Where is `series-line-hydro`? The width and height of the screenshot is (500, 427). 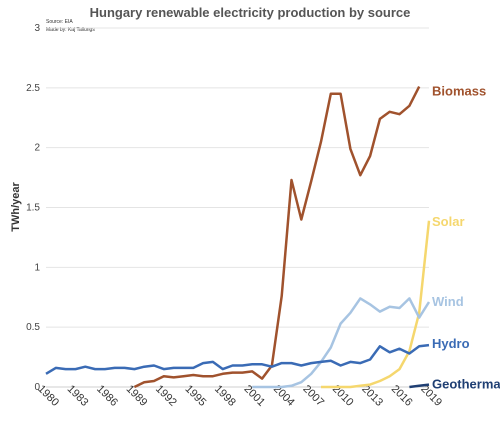
series-line-hydro is located at coordinates (237, 359).